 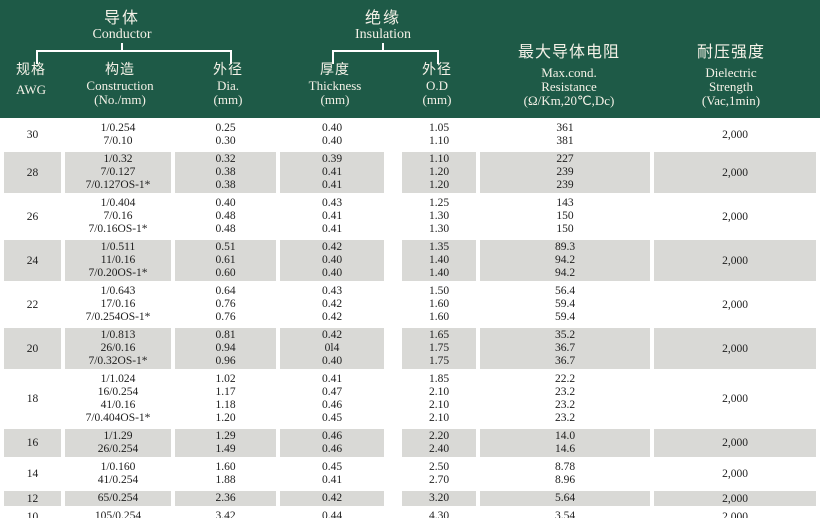 What do you see at coordinates (385, 57) in the screenshot?
I see `insulation-bracket` at bounding box center [385, 57].